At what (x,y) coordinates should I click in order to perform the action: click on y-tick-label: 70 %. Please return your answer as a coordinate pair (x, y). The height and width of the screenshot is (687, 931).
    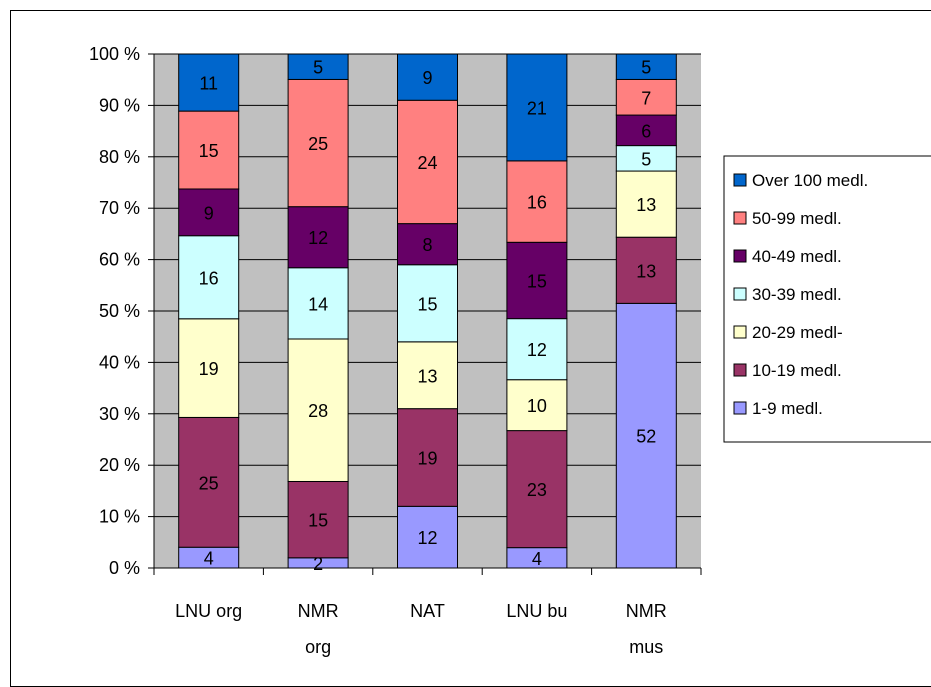
    Looking at the image, I should click on (119, 208).